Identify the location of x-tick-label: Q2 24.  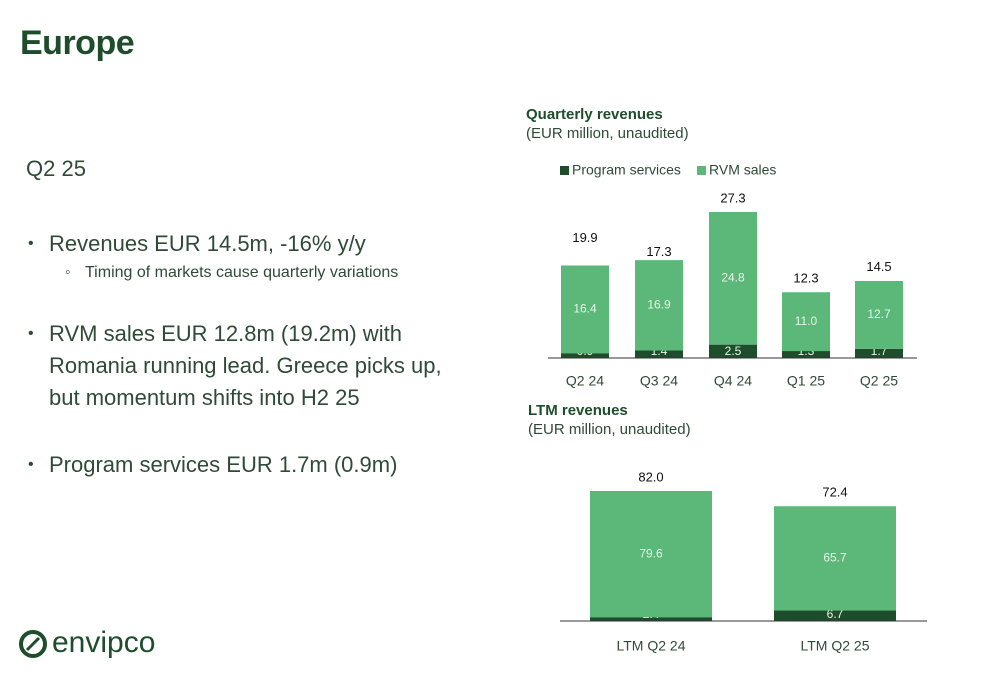
(585, 381).